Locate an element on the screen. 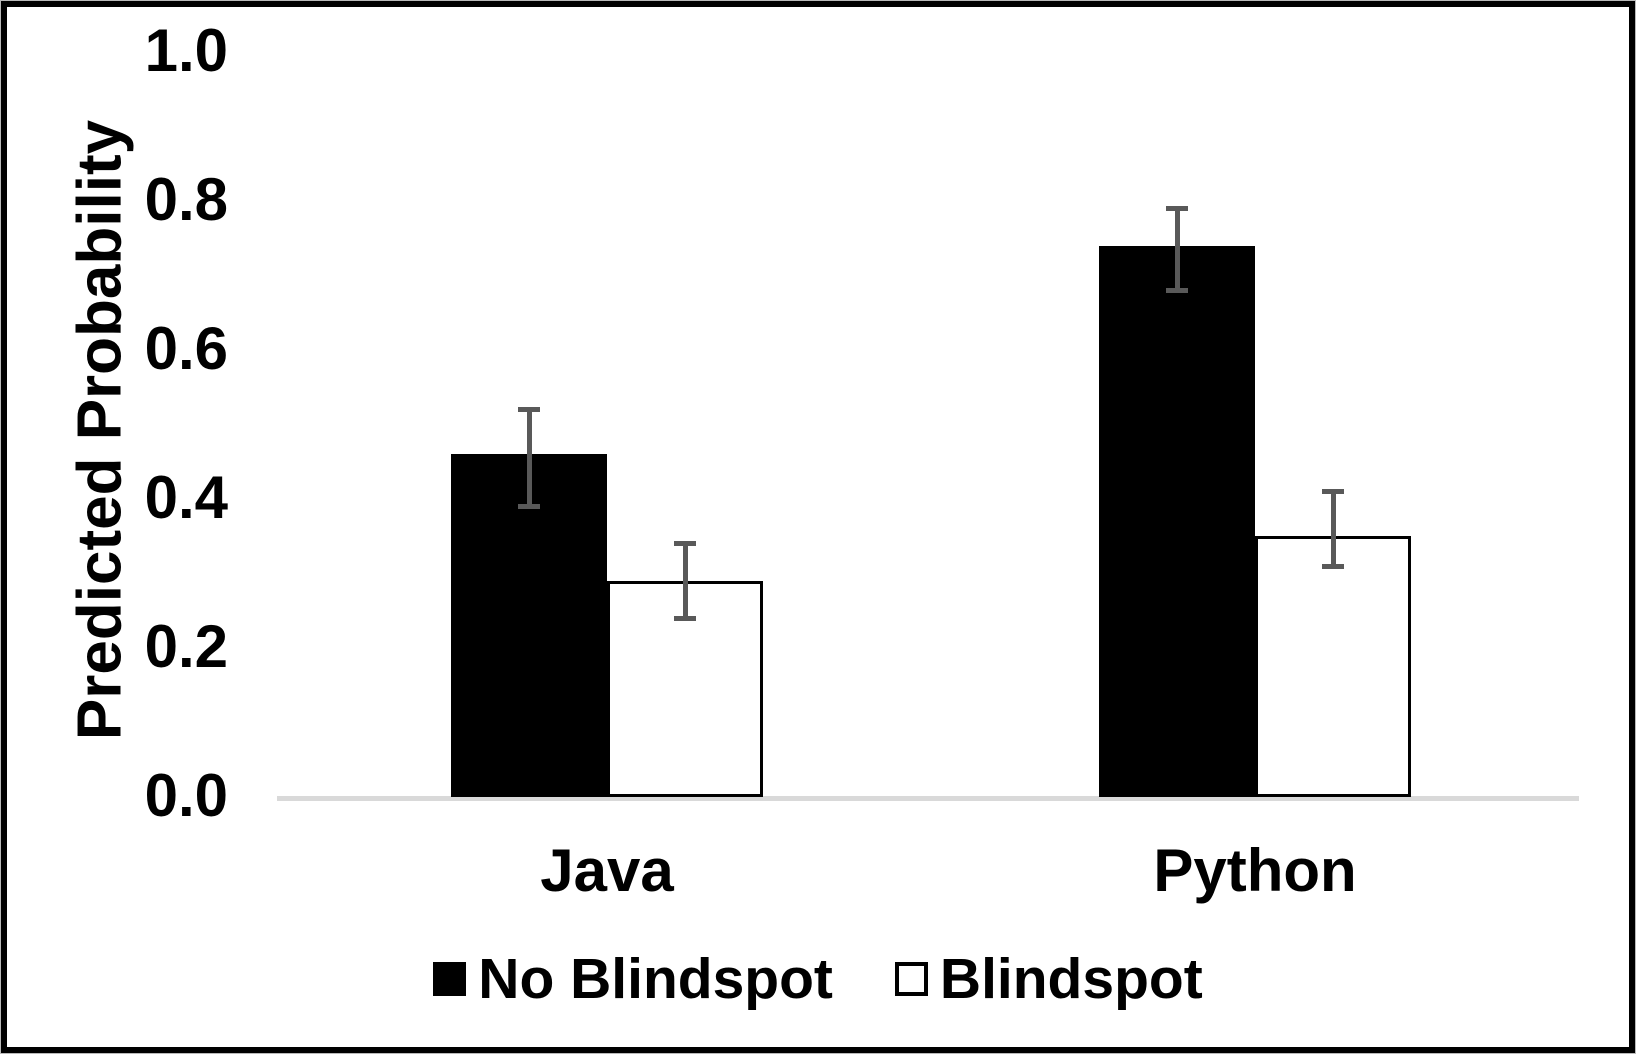  error-bar-python-blindspot-upper-cap is located at coordinates (1333, 492).